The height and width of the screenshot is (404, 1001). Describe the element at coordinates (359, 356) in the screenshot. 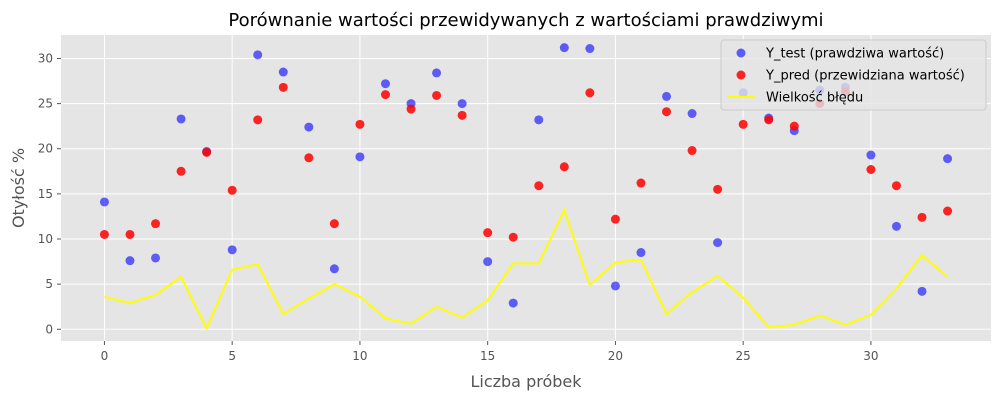

I see `x-tick-label: 10` at that location.